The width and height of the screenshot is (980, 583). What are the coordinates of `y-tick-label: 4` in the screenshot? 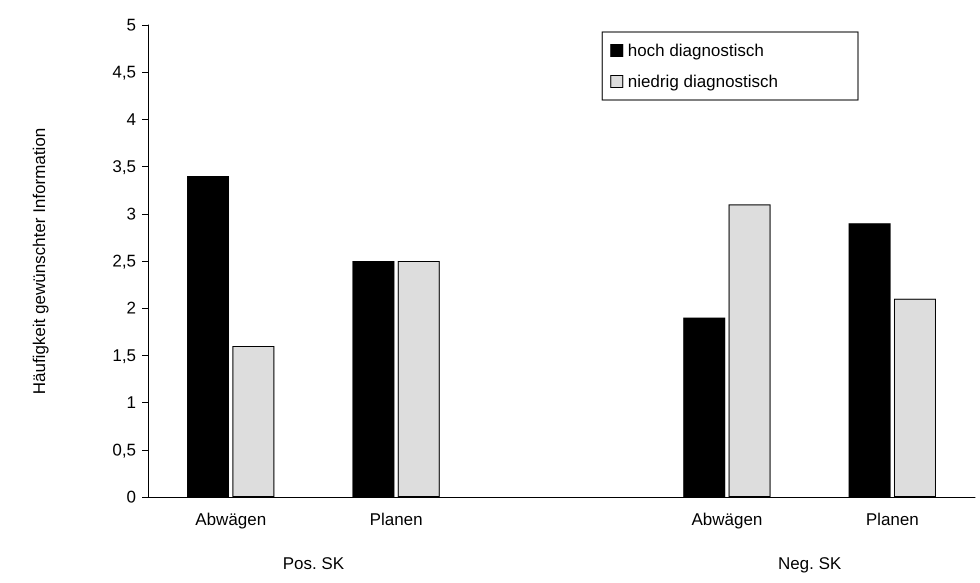 It's located at (131, 119).